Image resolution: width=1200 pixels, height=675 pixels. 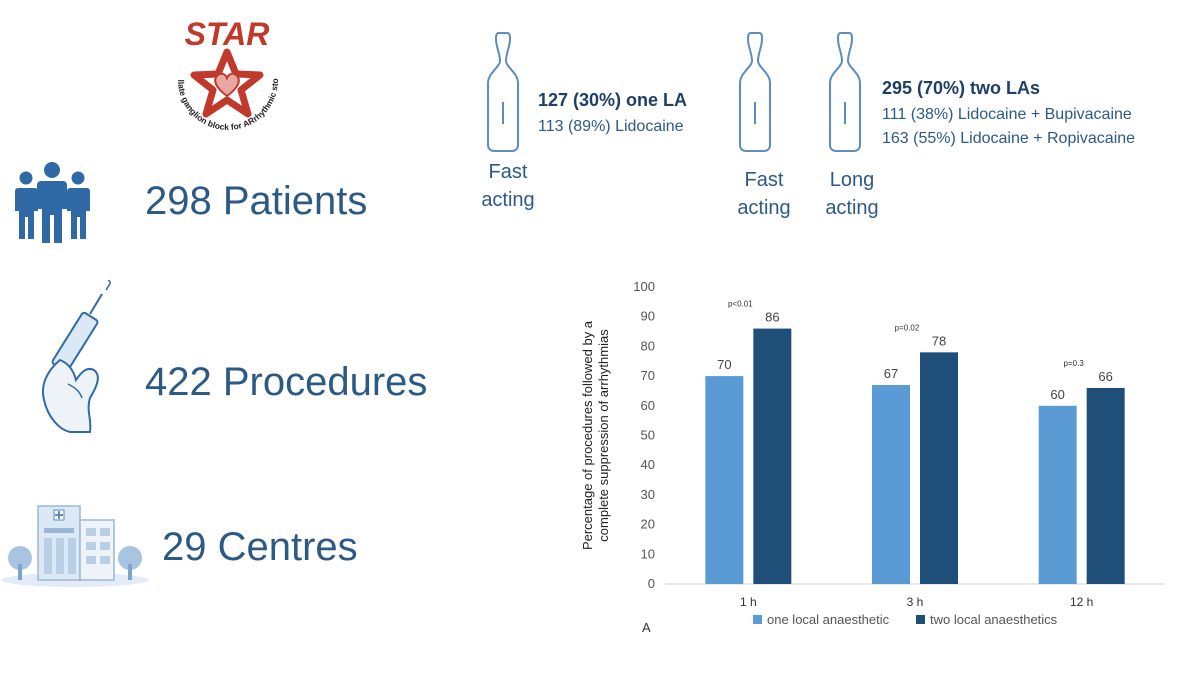 What do you see at coordinates (52, 202) in the screenshot?
I see `people-icon` at bounding box center [52, 202].